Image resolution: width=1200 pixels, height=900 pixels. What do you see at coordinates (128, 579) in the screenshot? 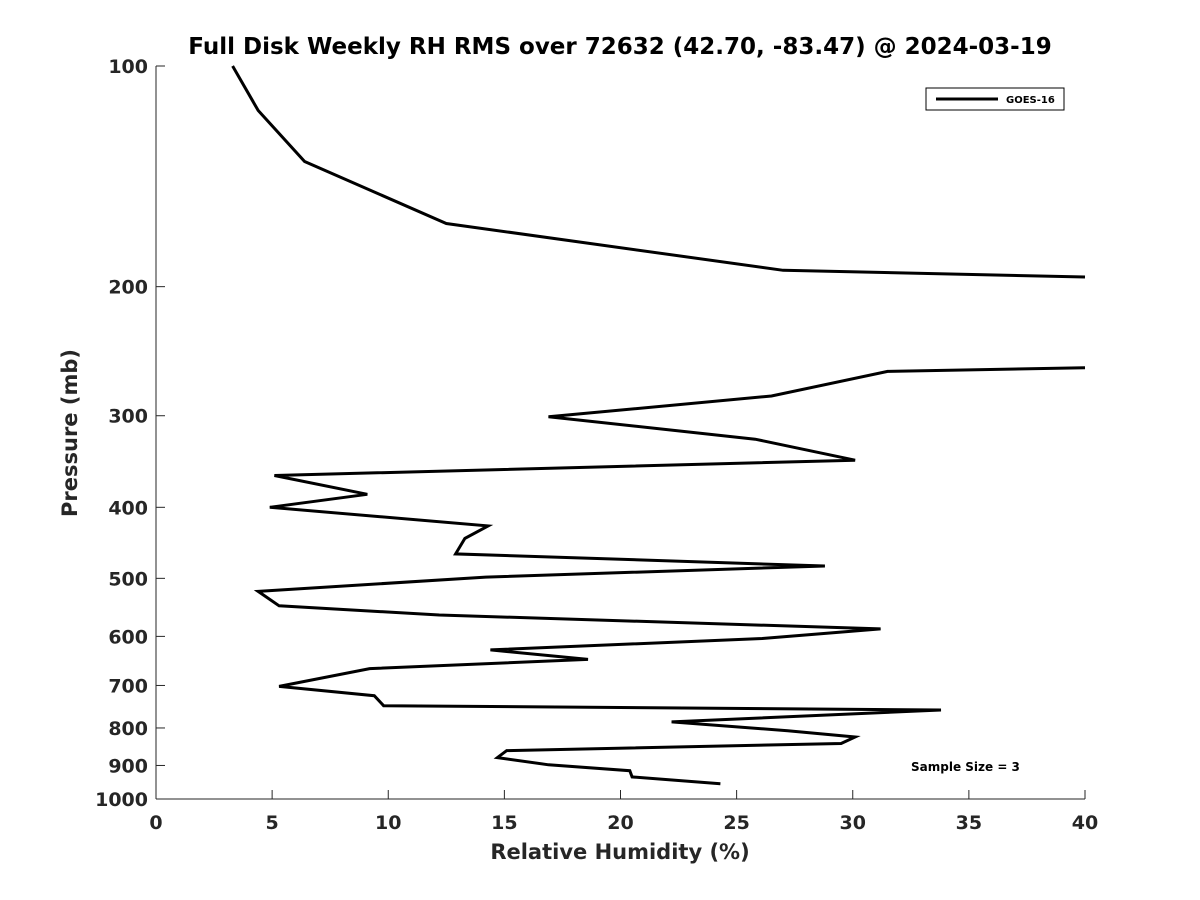
I see `y-tick-label: 500` at bounding box center [128, 579].